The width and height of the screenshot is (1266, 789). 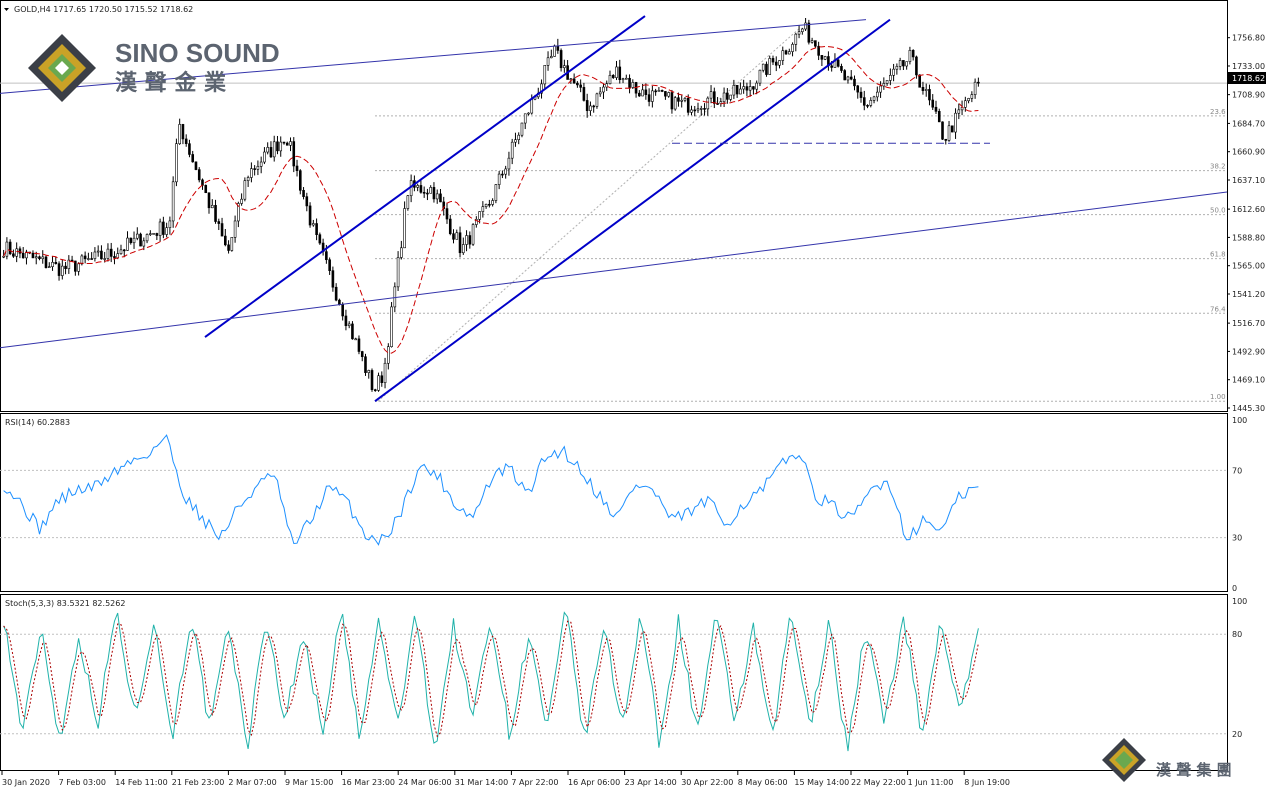 What do you see at coordinates (491, 679) in the screenshot?
I see `stoch-signal-line` at bounding box center [491, 679].